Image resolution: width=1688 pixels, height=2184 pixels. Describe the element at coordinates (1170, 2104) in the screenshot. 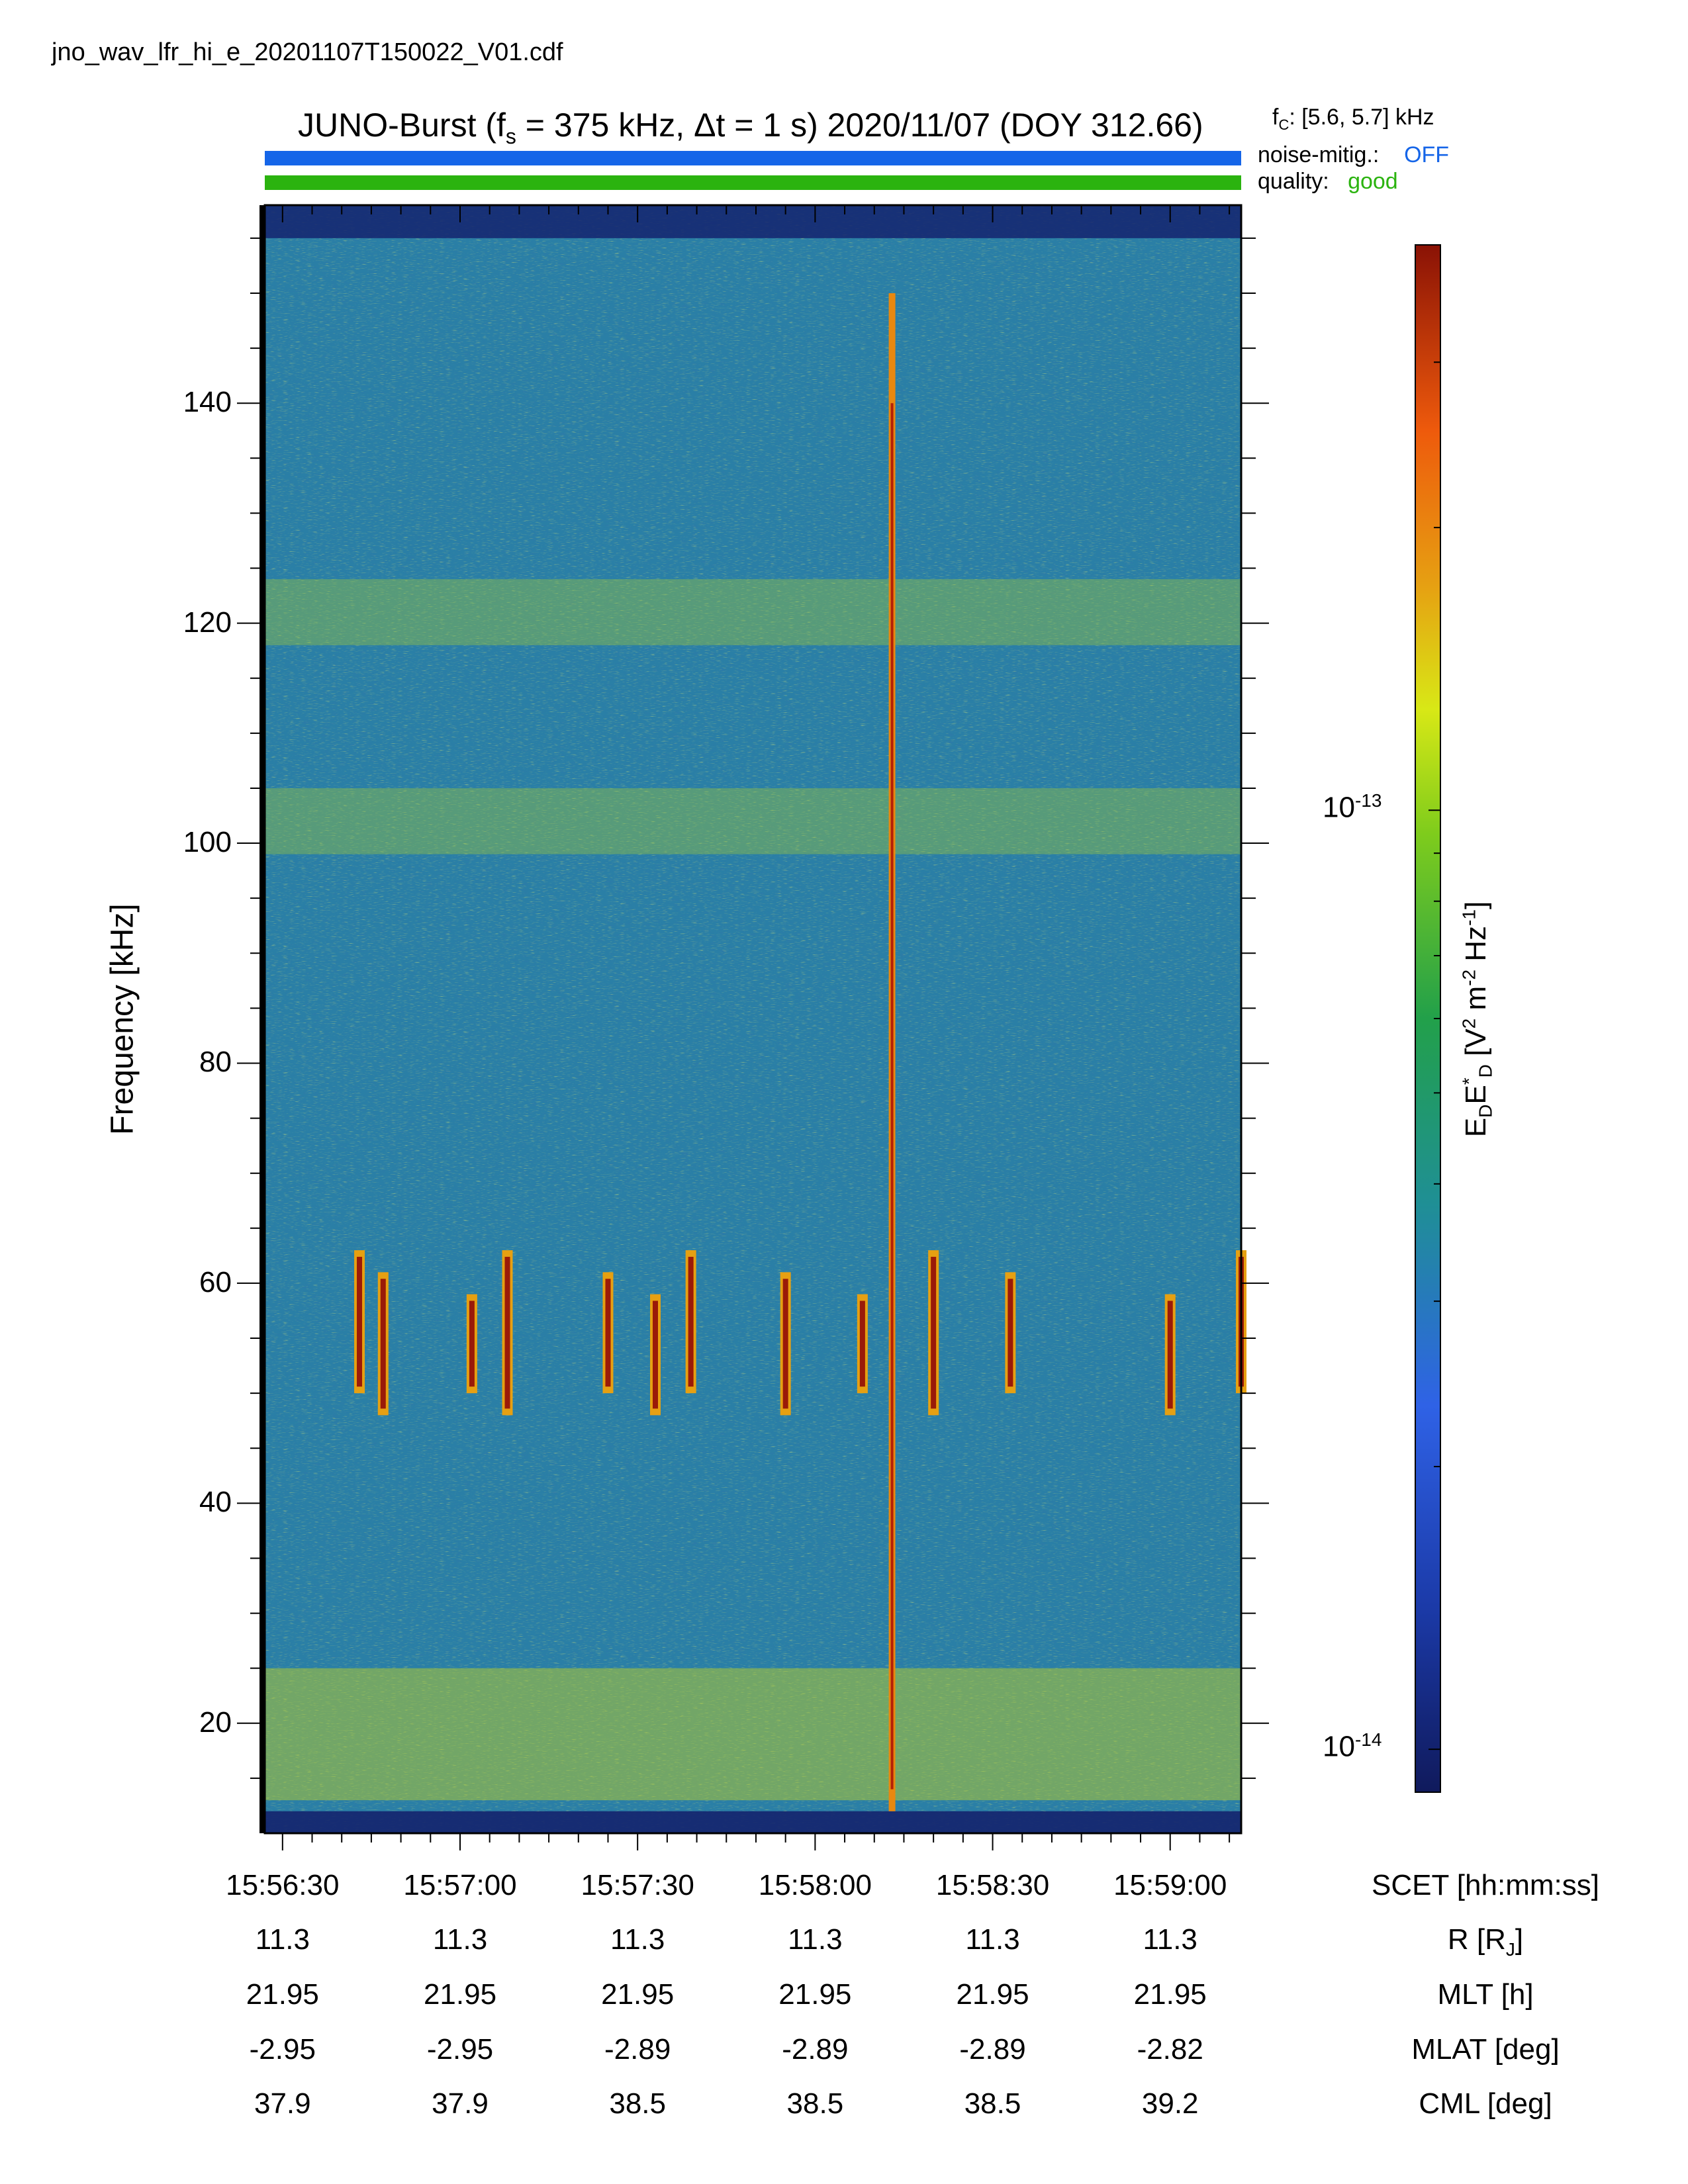

I see `ephemeris-value: 39.2` at that location.